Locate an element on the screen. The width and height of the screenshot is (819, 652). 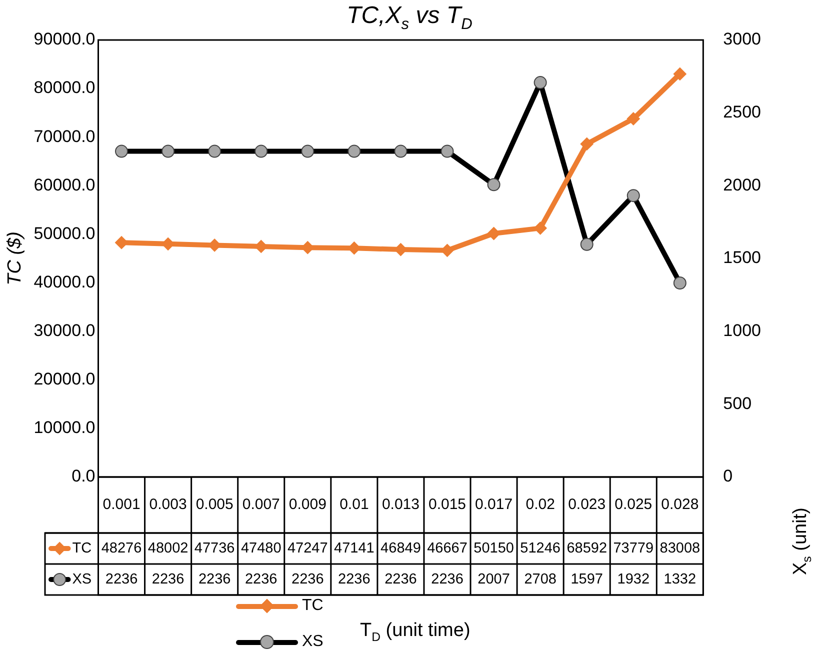
y2-tick-label: 500 is located at coordinates (737, 403).